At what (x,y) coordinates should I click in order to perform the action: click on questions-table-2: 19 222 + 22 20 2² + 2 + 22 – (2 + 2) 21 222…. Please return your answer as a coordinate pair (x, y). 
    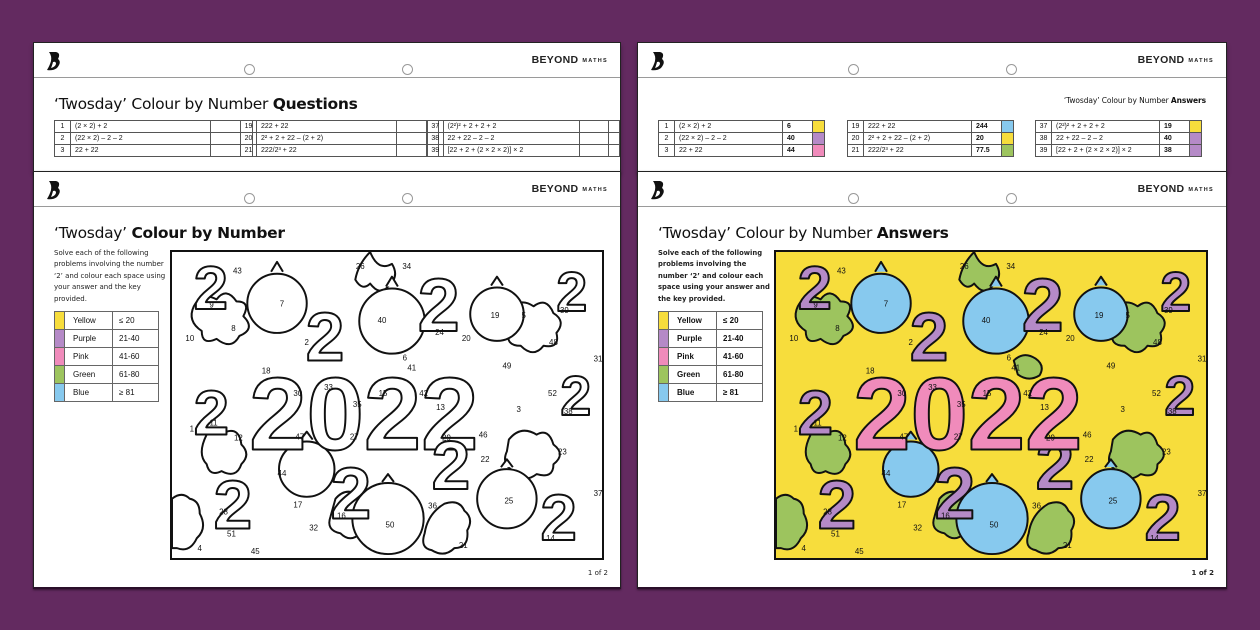
    Looking at the image, I should click on (339, 138).